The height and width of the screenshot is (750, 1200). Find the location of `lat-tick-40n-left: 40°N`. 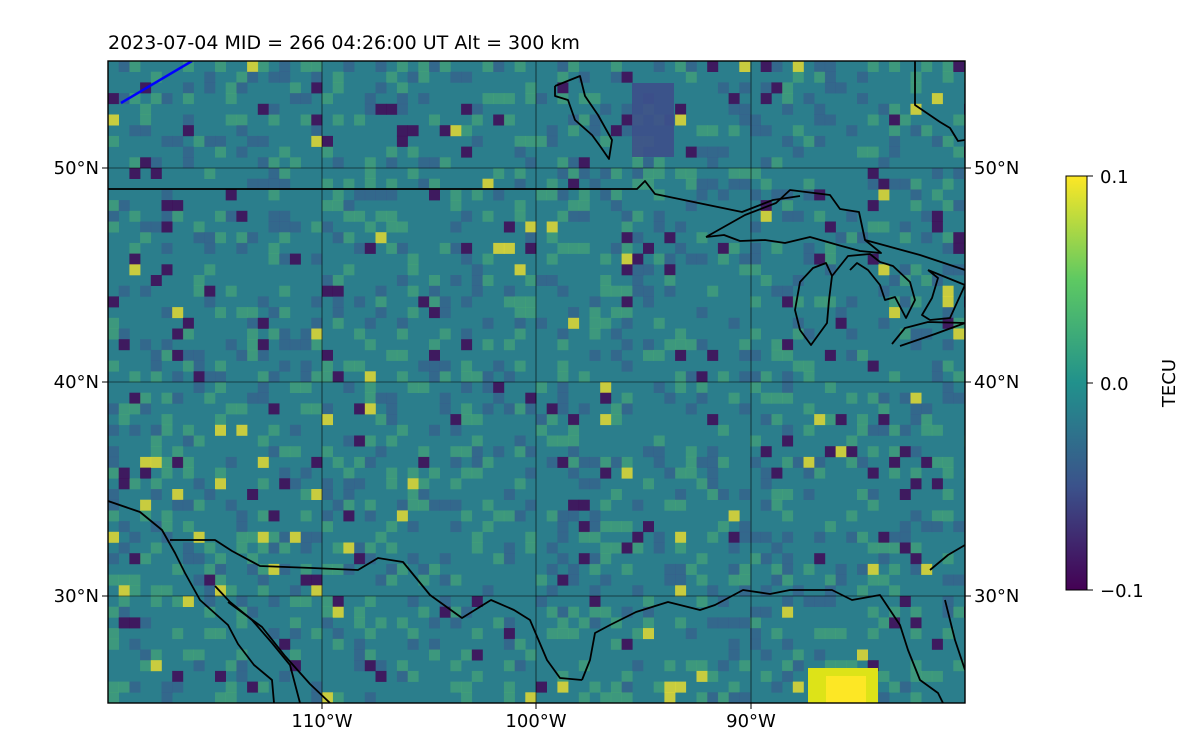

lat-tick-40n-left: 40°N is located at coordinates (76, 382).